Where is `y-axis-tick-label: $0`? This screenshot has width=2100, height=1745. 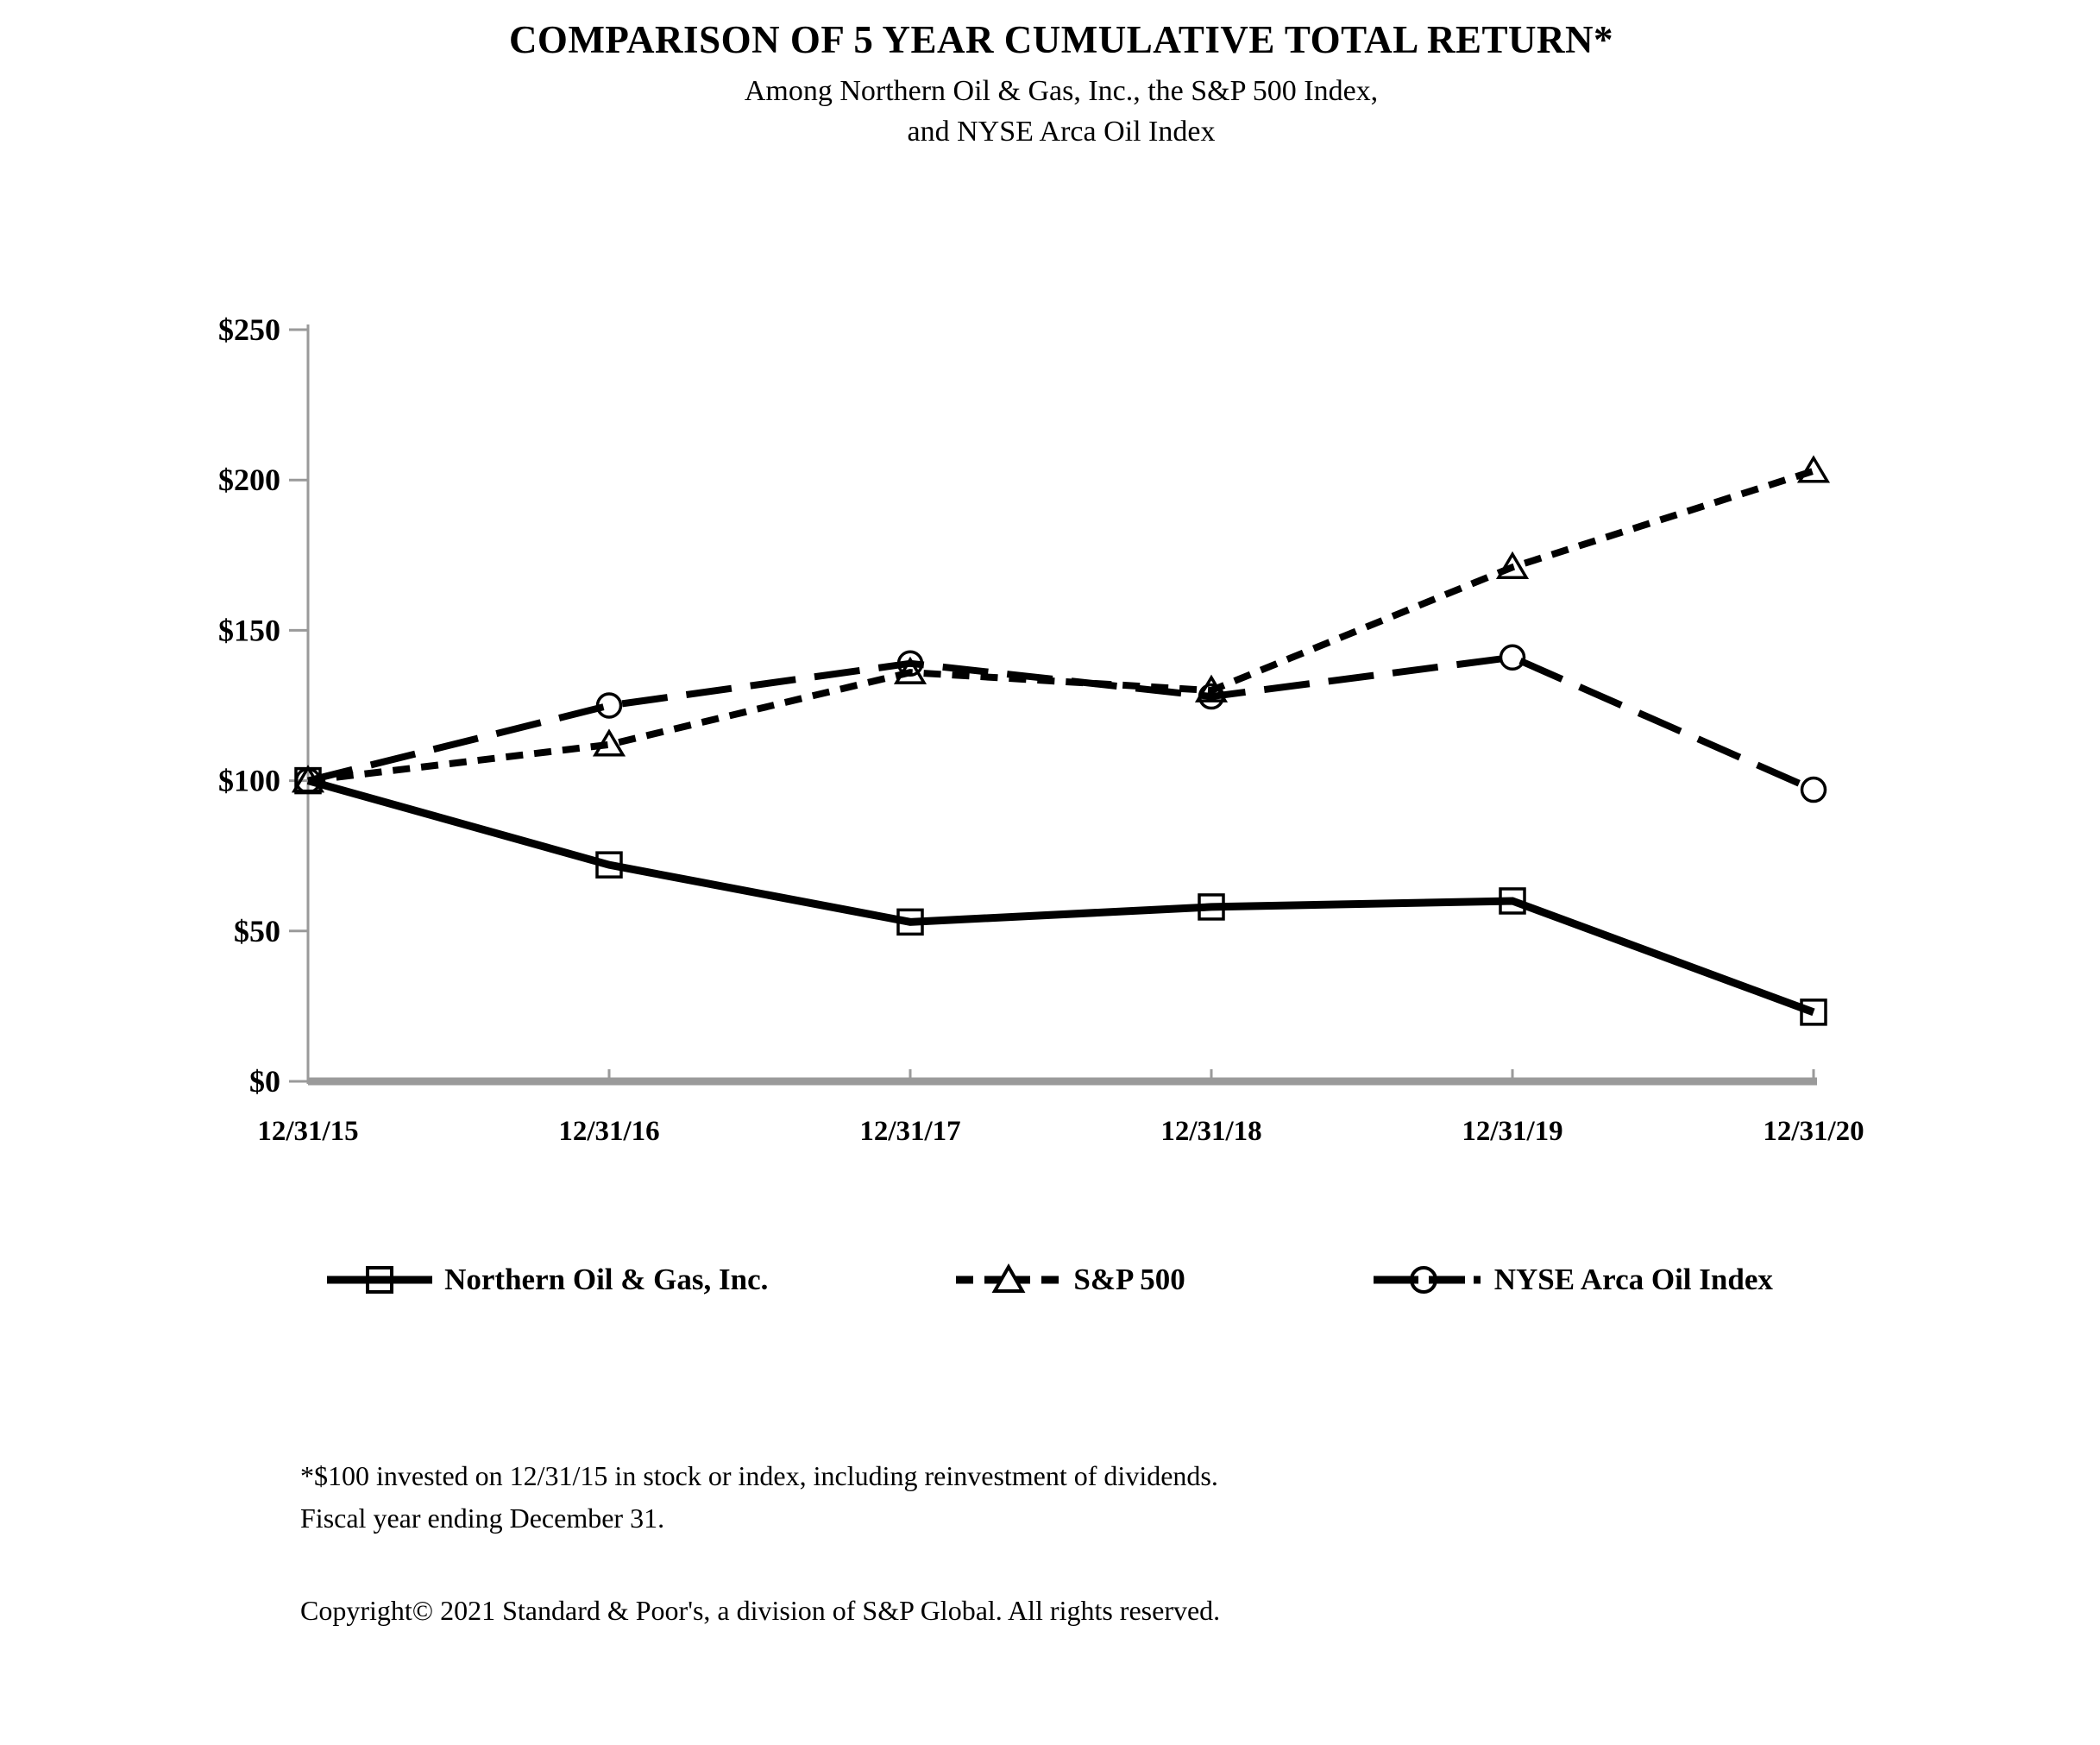
y-axis-tick-label: $0 is located at coordinates (264, 1081).